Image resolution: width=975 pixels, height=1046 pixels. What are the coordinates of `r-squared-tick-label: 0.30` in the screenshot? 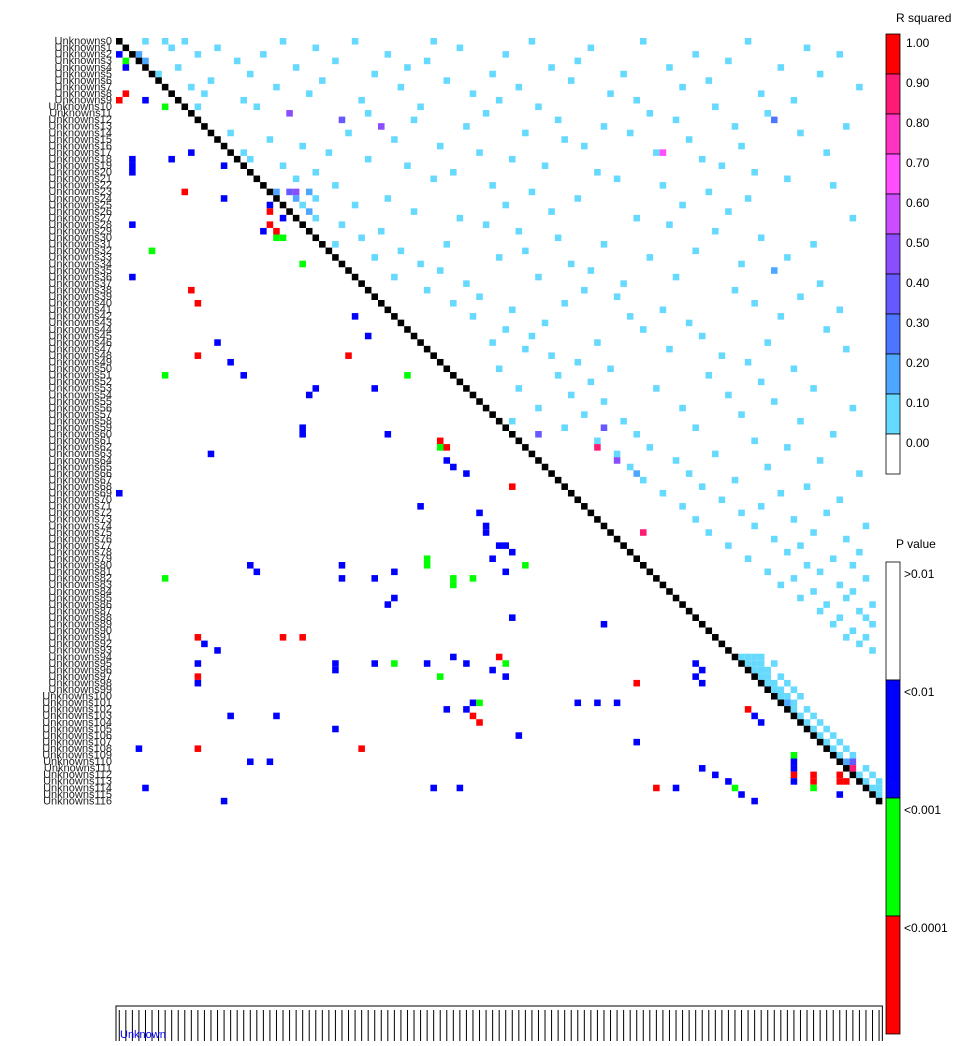 It's located at (918, 323).